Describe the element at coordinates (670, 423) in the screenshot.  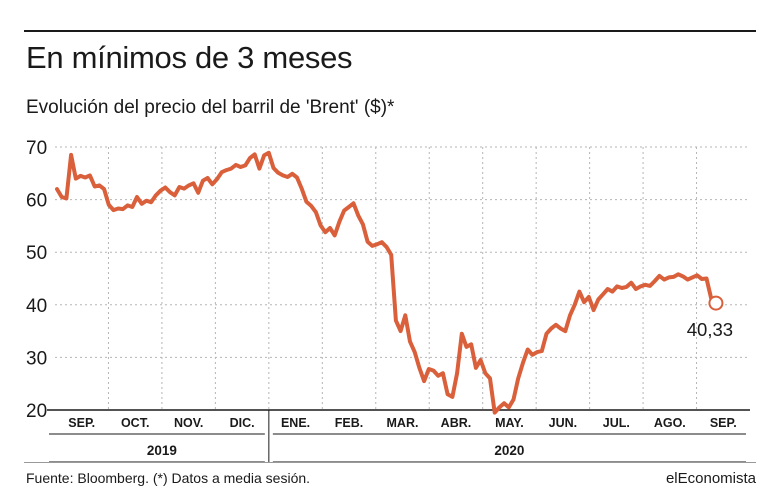
I see `x-month-label: AGO.` at that location.